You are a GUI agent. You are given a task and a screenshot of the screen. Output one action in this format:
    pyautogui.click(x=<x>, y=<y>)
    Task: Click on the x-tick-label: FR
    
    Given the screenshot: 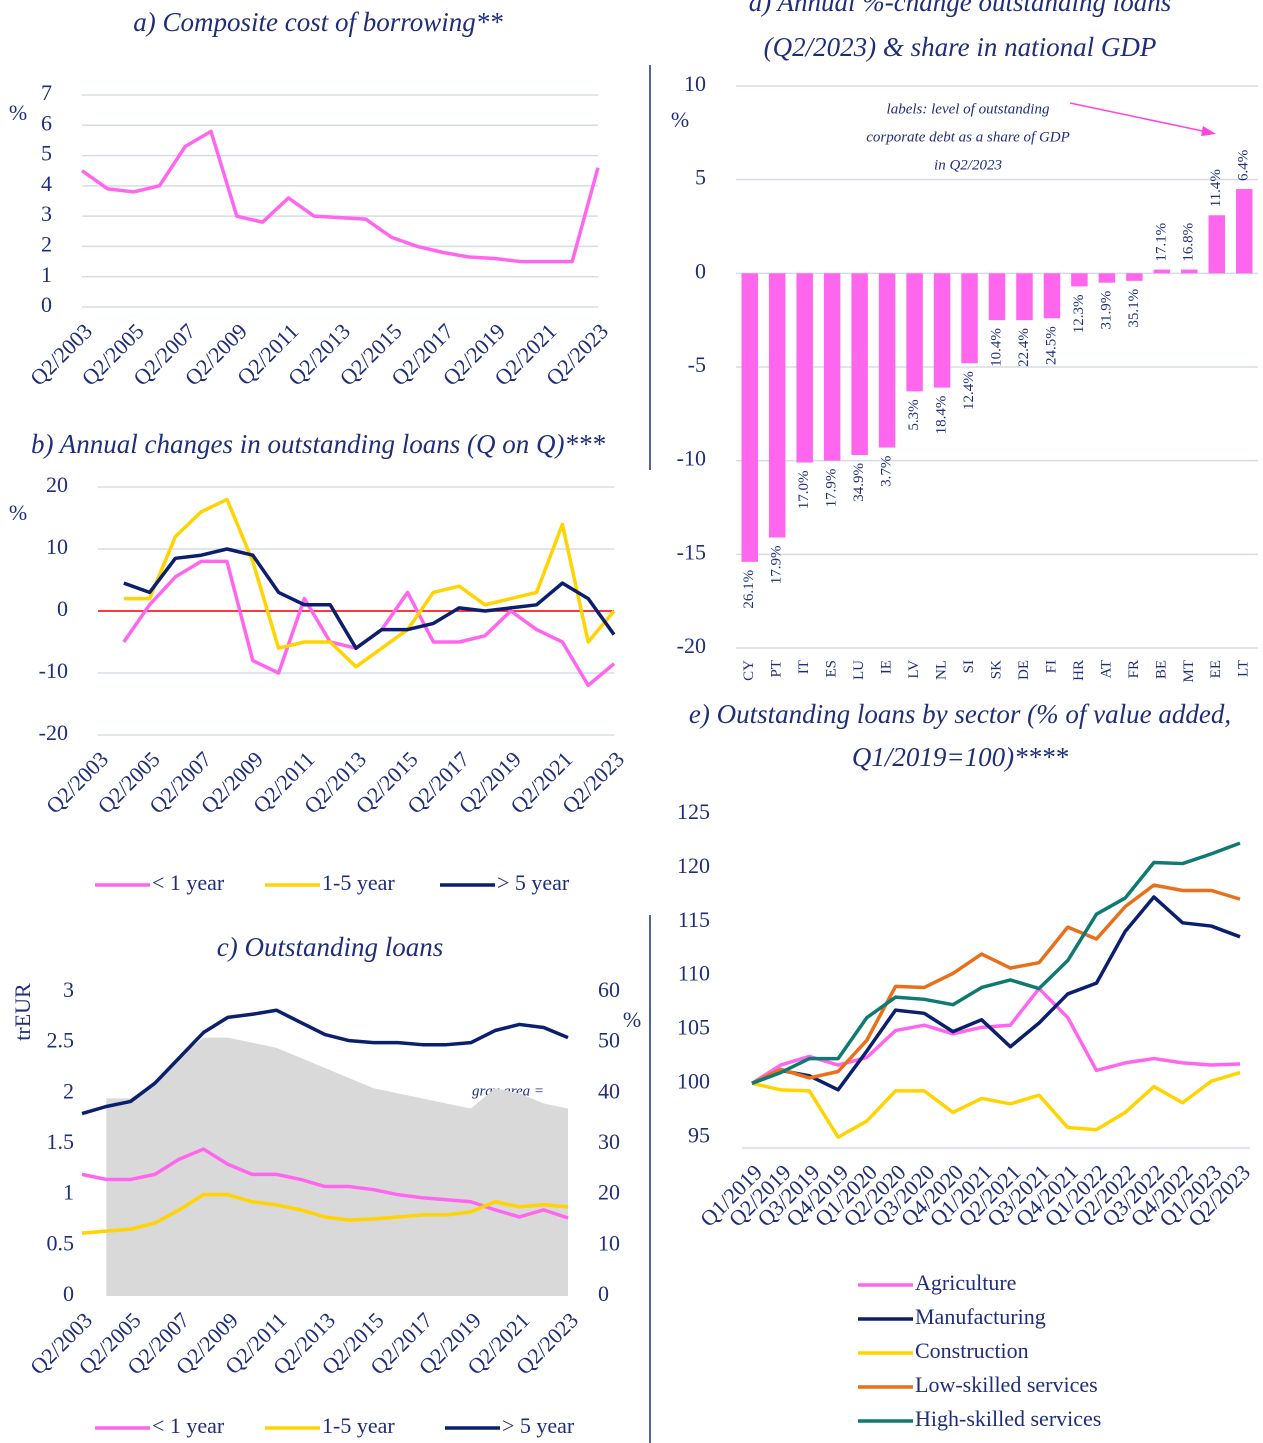 What is the action you would take?
    pyautogui.click(x=1134, y=669)
    